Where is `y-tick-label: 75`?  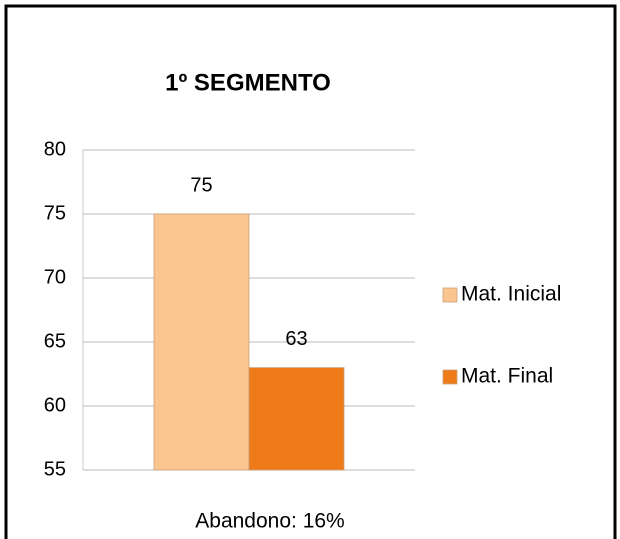 y-tick-label: 75 is located at coordinates (55, 213).